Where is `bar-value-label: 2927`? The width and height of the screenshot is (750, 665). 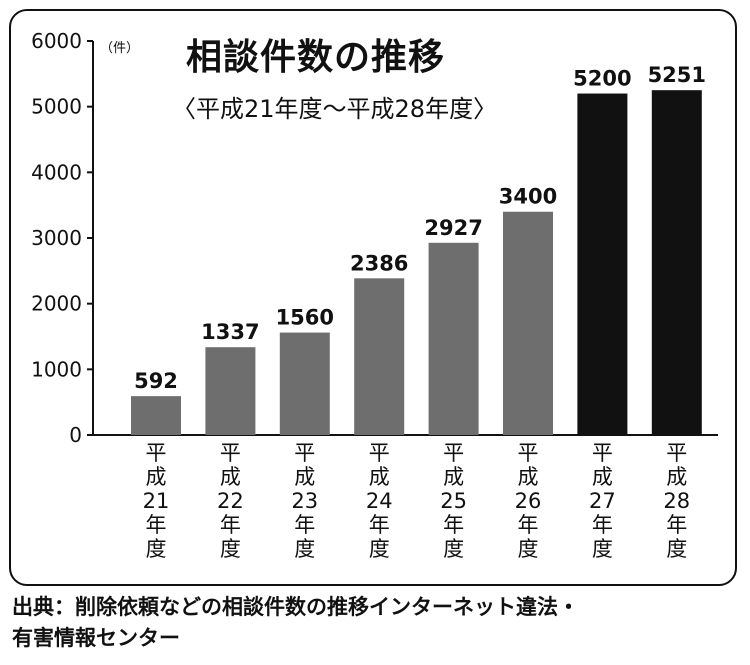 bar-value-label: 2927 is located at coordinates (453, 228).